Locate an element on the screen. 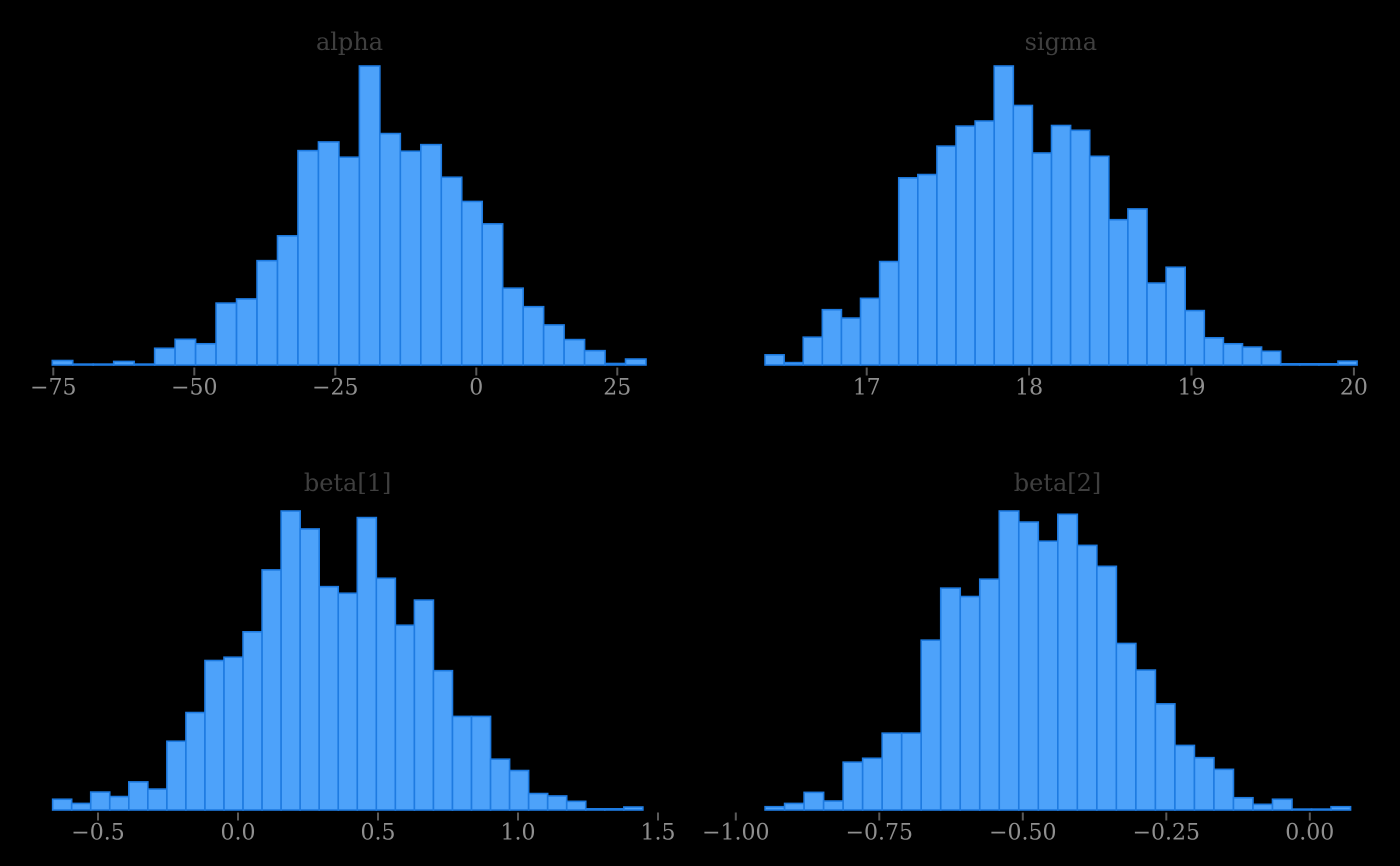  x-tick-label: 17 is located at coordinates (867, 388).